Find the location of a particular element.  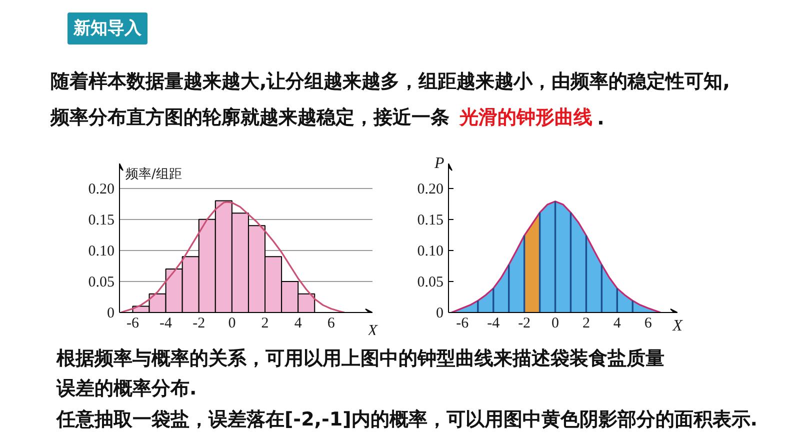

y-axis-title: P is located at coordinates (438, 163).